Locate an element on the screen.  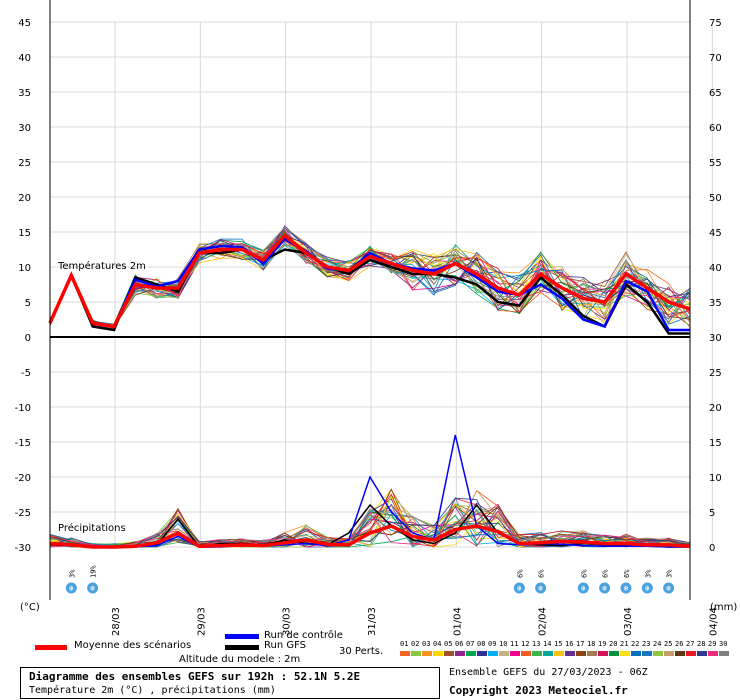
left-tick-label: 10 is located at coordinates (24, 268).